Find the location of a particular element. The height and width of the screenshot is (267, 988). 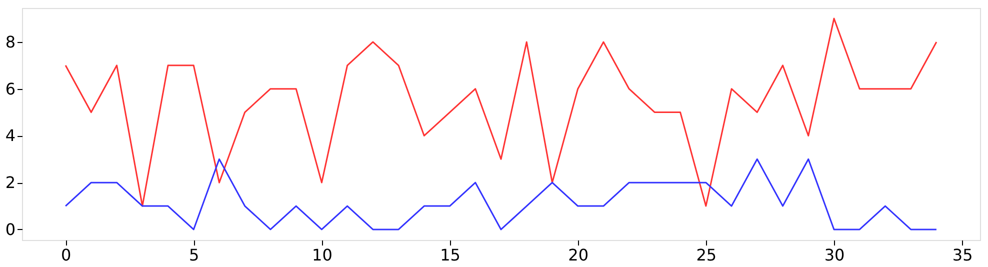

y-tick-label: 8 is located at coordinates (10, 42).